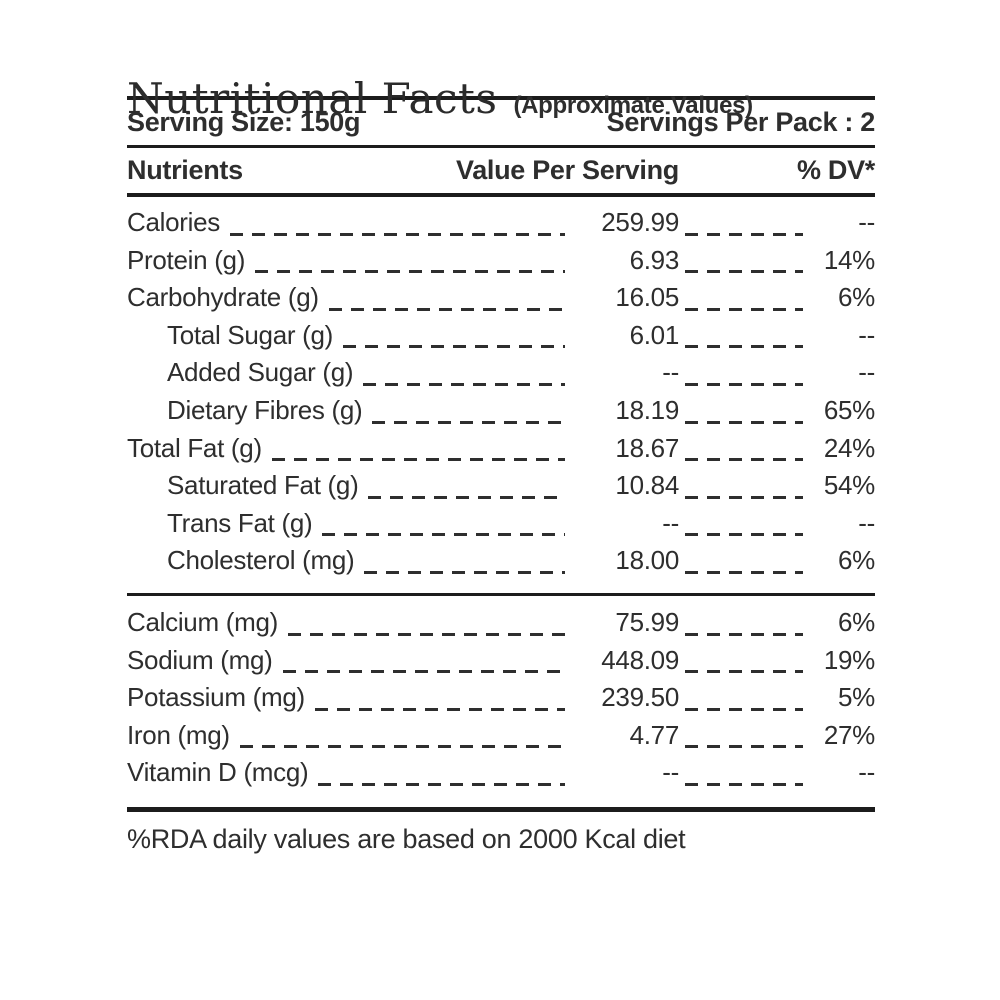 The image size is (1000, 1000). I want to click on nutrient-value: 448.09, so click(640, 659).